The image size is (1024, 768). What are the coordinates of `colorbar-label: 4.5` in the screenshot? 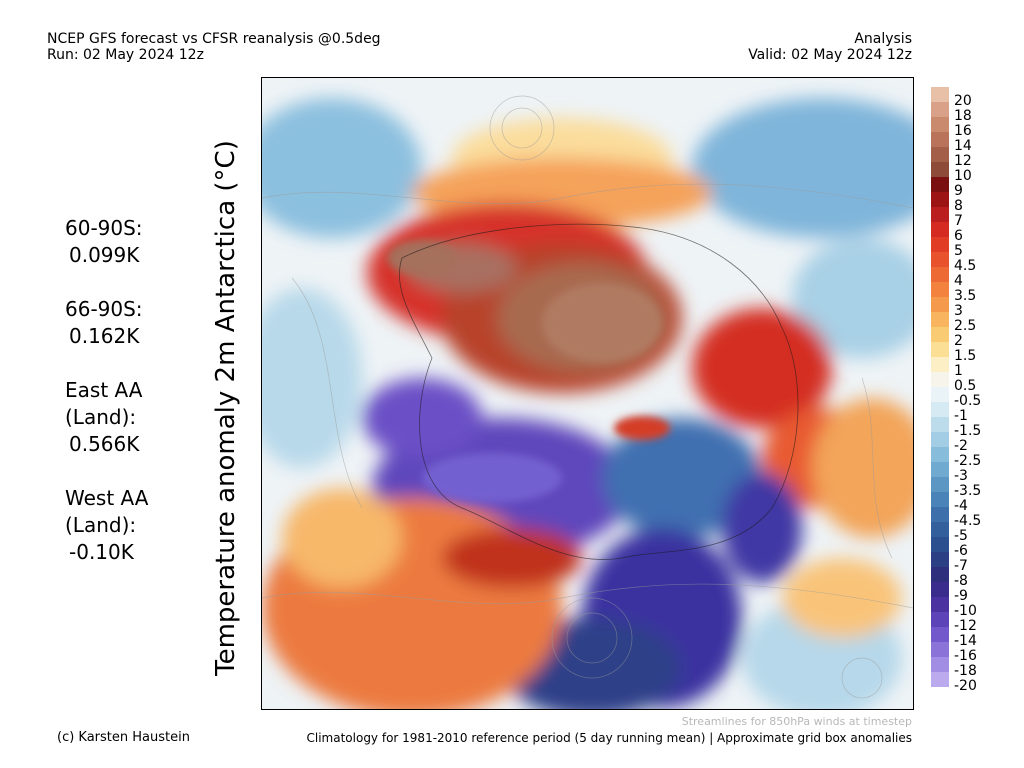 It's located at (965, 266).